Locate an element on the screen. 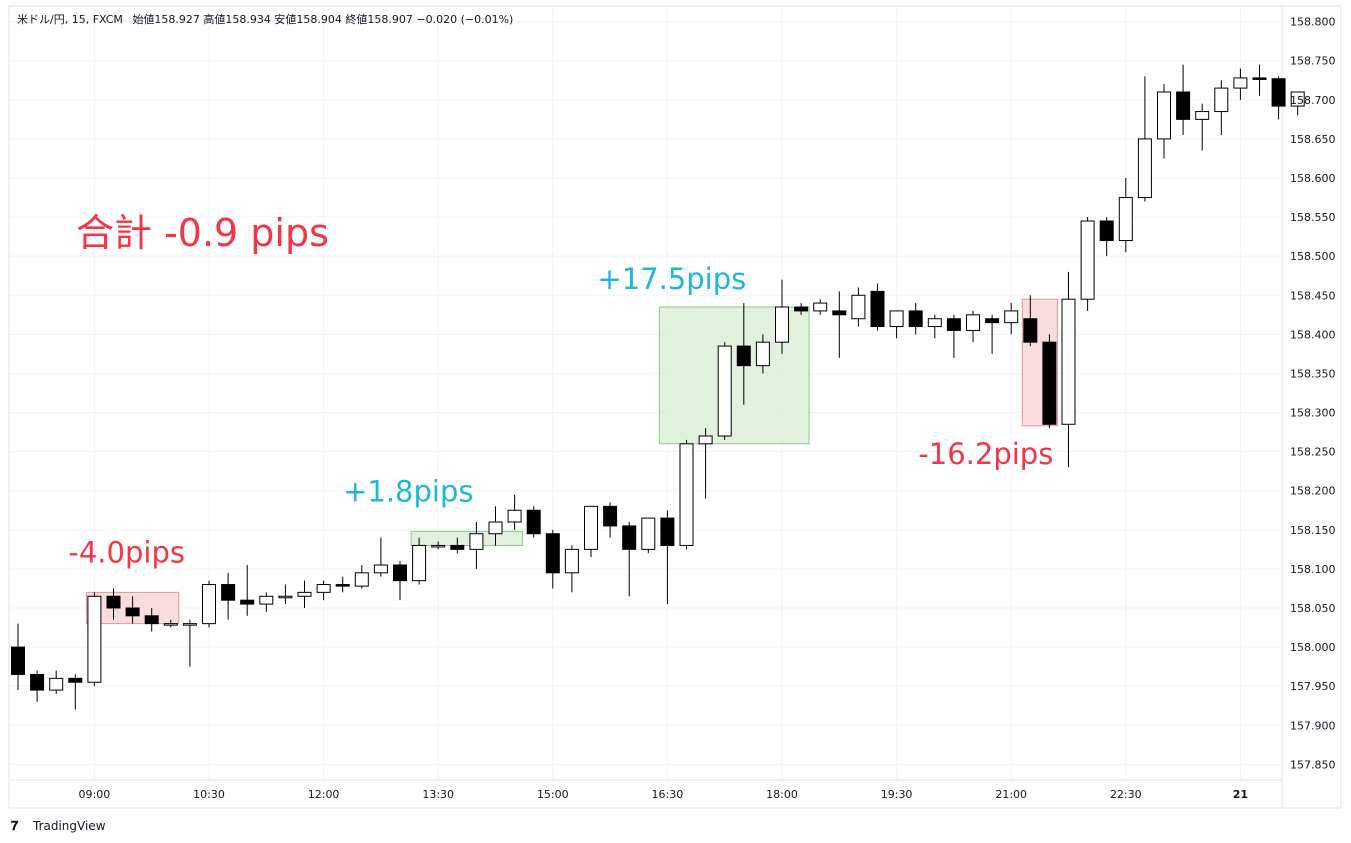  price-tick-label: 158.500 is located at coordinates (1313, 256).